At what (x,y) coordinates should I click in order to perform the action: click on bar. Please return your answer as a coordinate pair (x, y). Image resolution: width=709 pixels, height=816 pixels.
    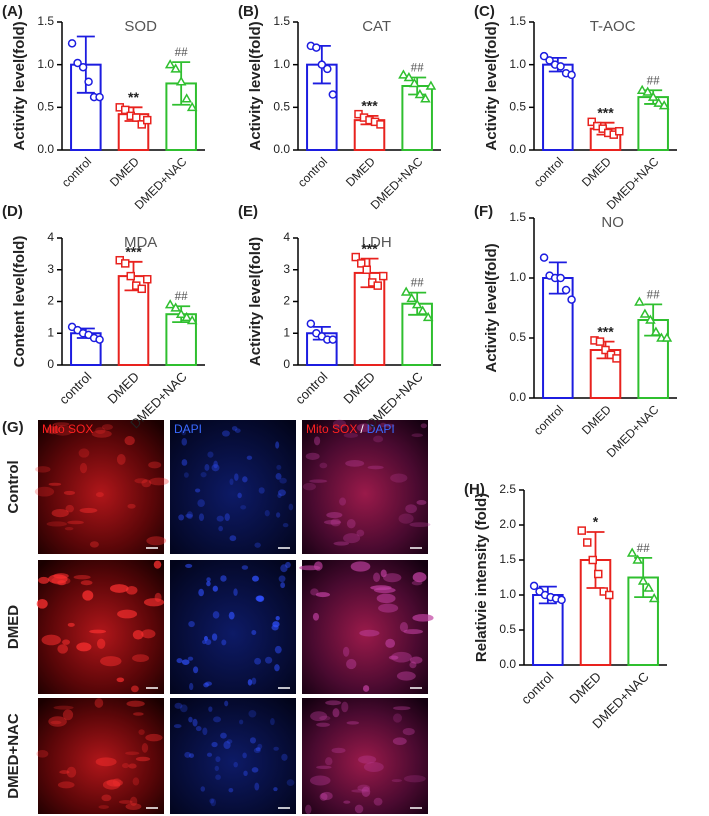
    Looking at the image, I should click on (558, 338).